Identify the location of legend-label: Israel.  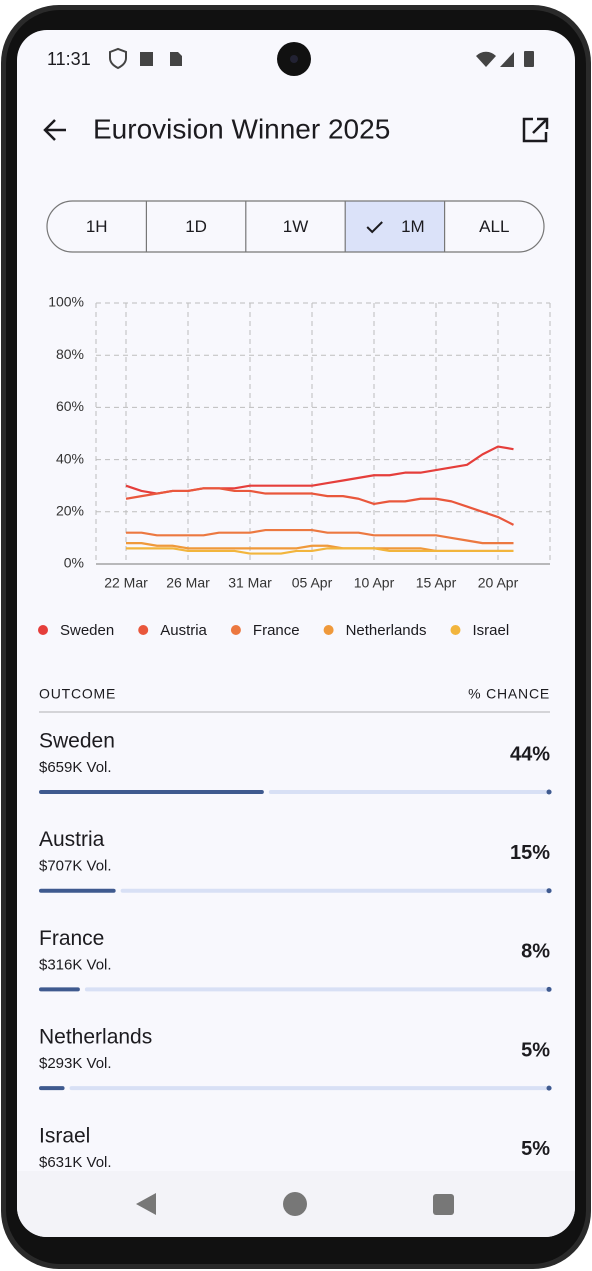
(490, 630).